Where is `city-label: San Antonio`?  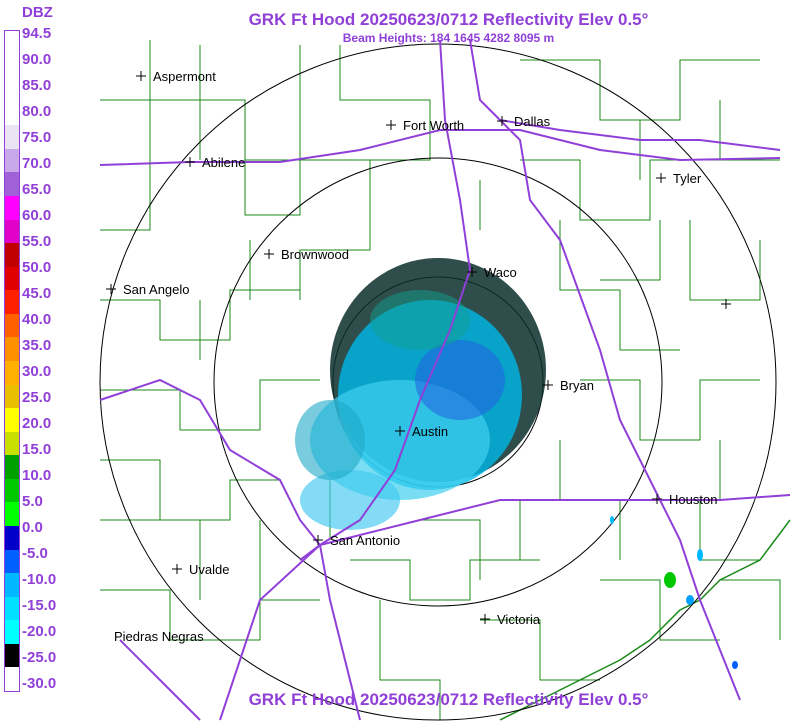
city-label: San Antonio is located at coordinates (365, 540).